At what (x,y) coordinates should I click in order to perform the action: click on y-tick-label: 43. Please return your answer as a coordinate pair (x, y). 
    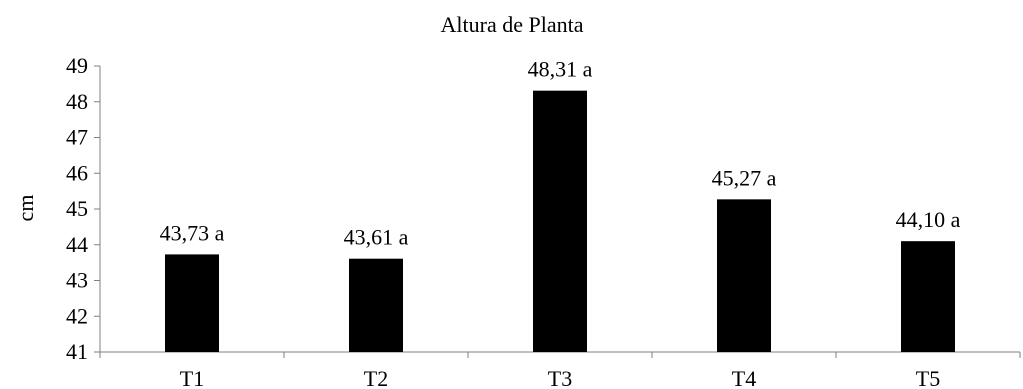
    Looking at the image, I should click on (77, 280).